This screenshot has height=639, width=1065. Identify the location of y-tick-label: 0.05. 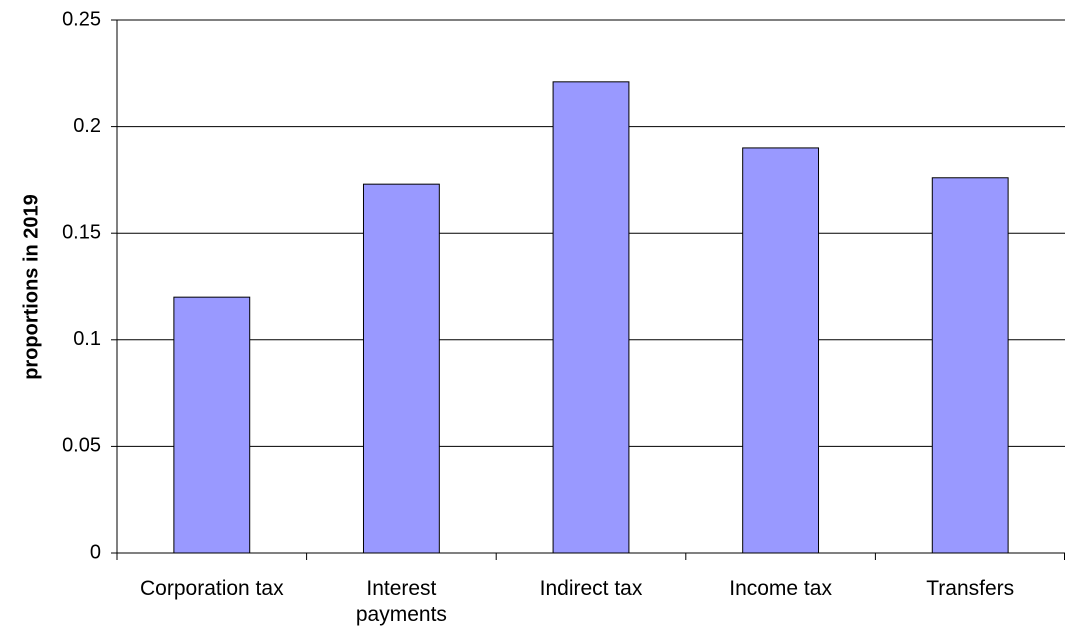
(81, 446).